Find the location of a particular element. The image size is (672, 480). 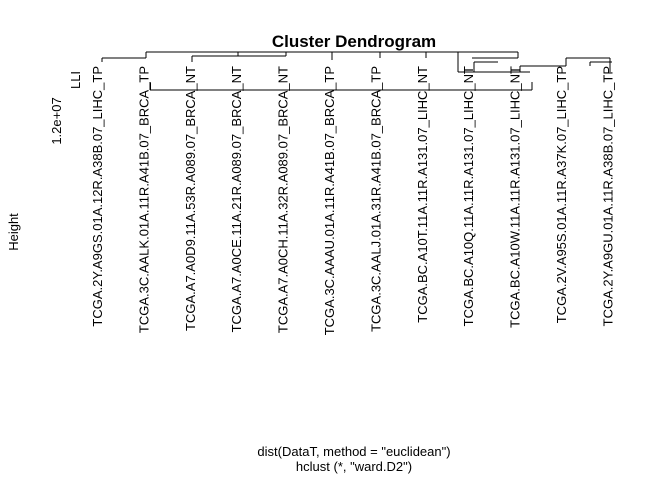

leaf-label: TCGA.3C.AAAU.01A.11R.A41B.07_BRCA_TP is located at coordinates (329, 200).